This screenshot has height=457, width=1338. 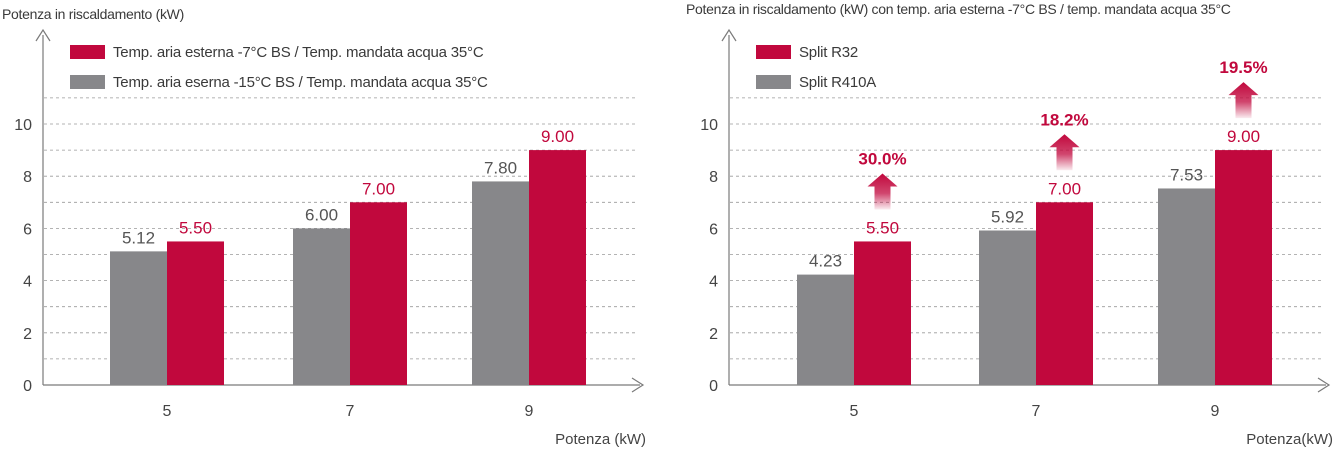 I want to click on chart-right-category-labels: 5 7 9, so click(x=1035, y=411).